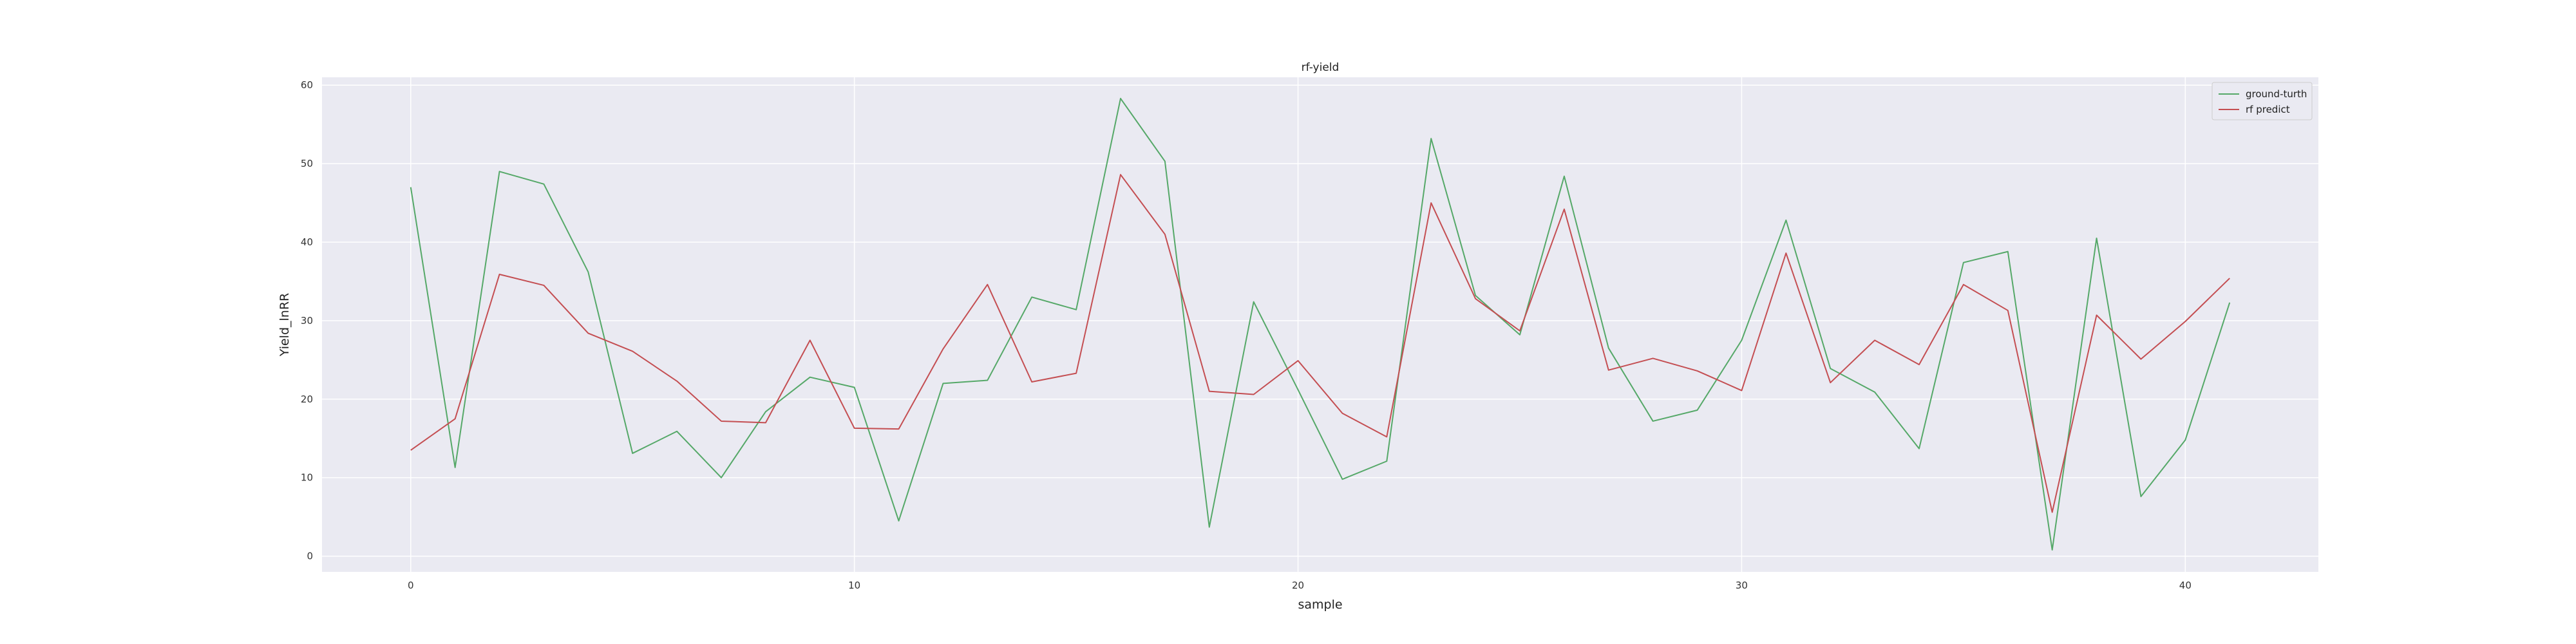 This screenshot has width=2576, height=644. I want to click on x-tick-label: 0, so click(411, 586).